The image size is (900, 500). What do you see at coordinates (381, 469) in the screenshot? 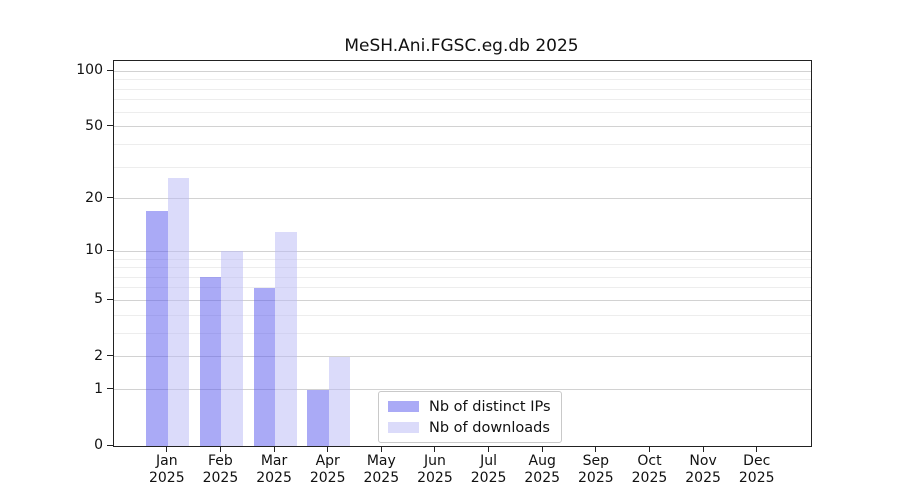
I see `x-tick-label: May 2025` at bounding box center [381, 469].